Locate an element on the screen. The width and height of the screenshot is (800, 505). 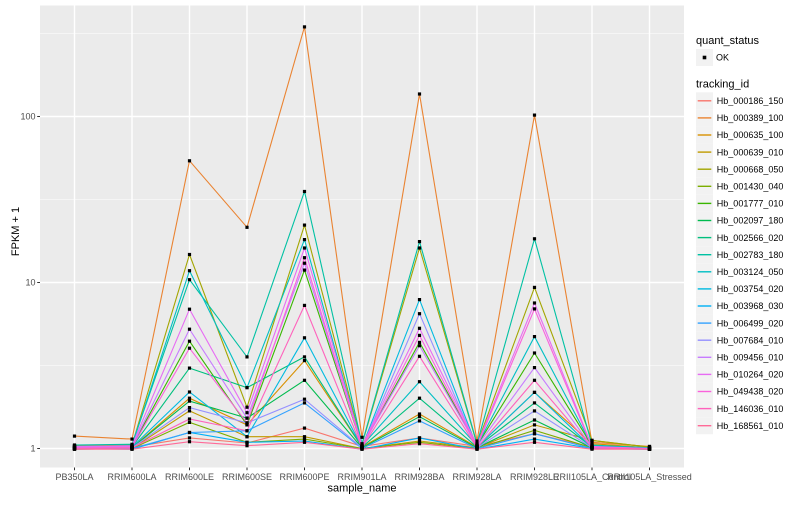
svg-text: Hb_000186_150 is located at coordinates (750, 101).